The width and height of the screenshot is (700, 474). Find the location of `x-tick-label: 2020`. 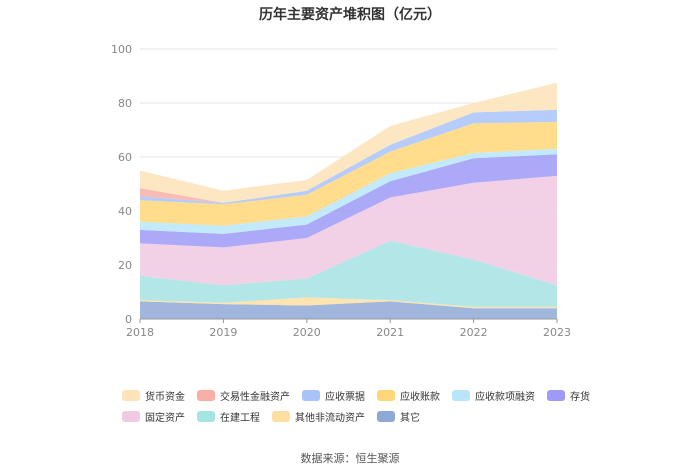

x-tick-label: 2020 is located at coordinates (307, 332).